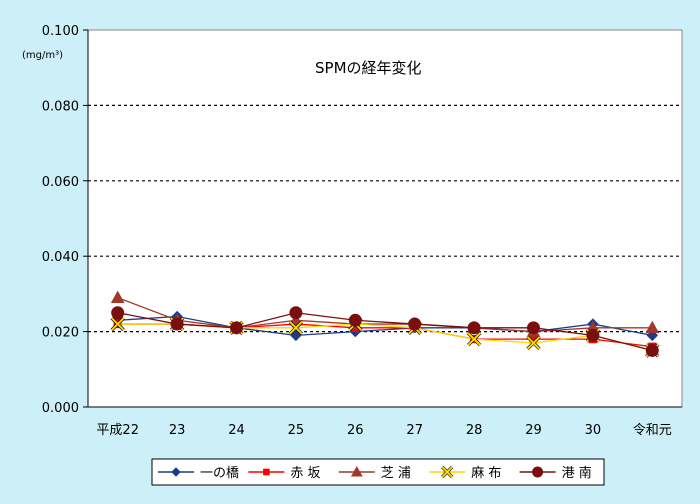  I want to click on series-layer, so click(385, 324).